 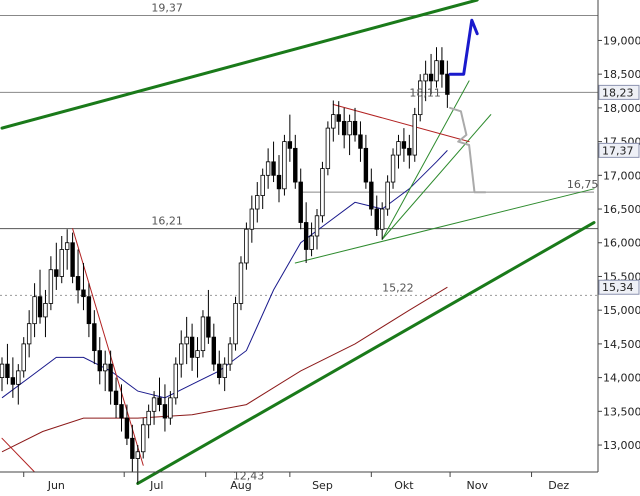 I want to click on value-tag-label: 15,34, so click(x=618, y=287).